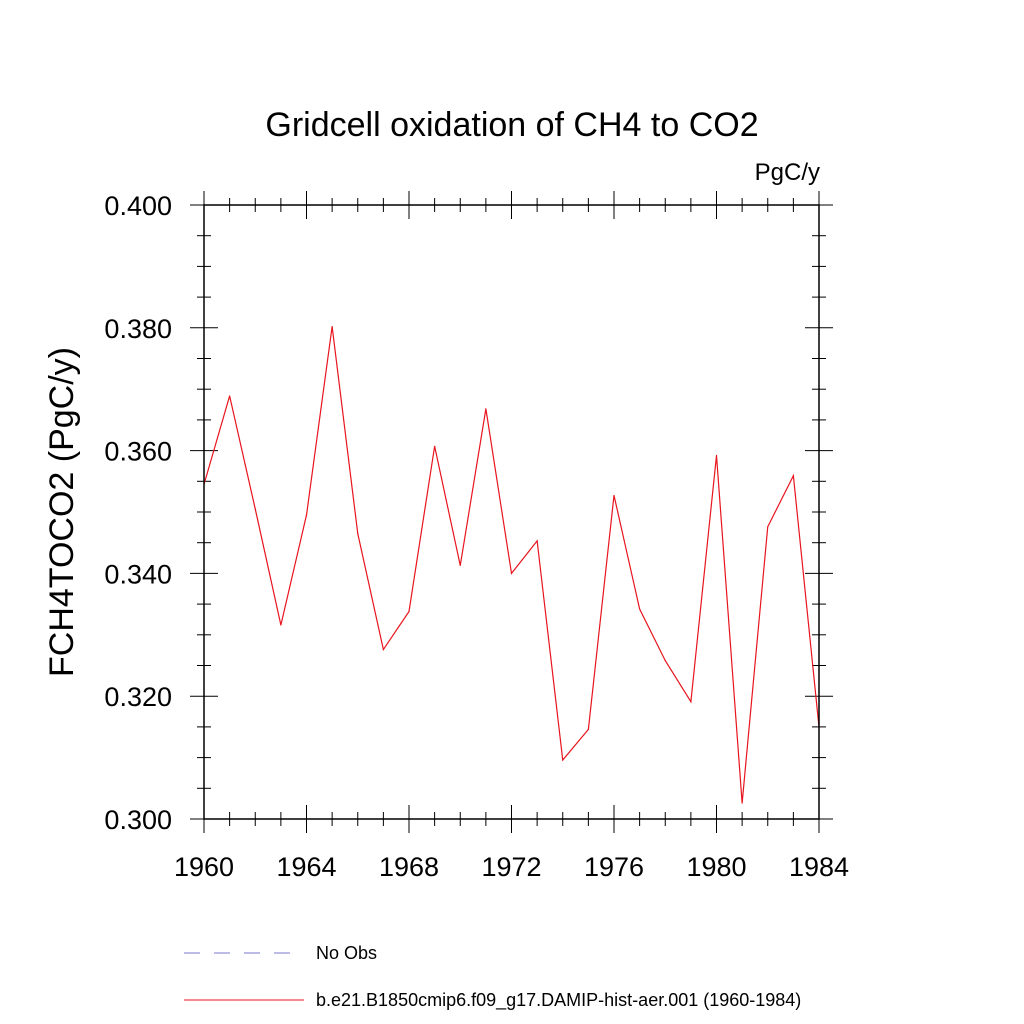 Image resolution: width=1024 pixels, height=1024 pixels. What do you see at coordinates (138, 820) in the screenshot?
I see `y-tick-label: 0.300` at bounding box center [138, 820].